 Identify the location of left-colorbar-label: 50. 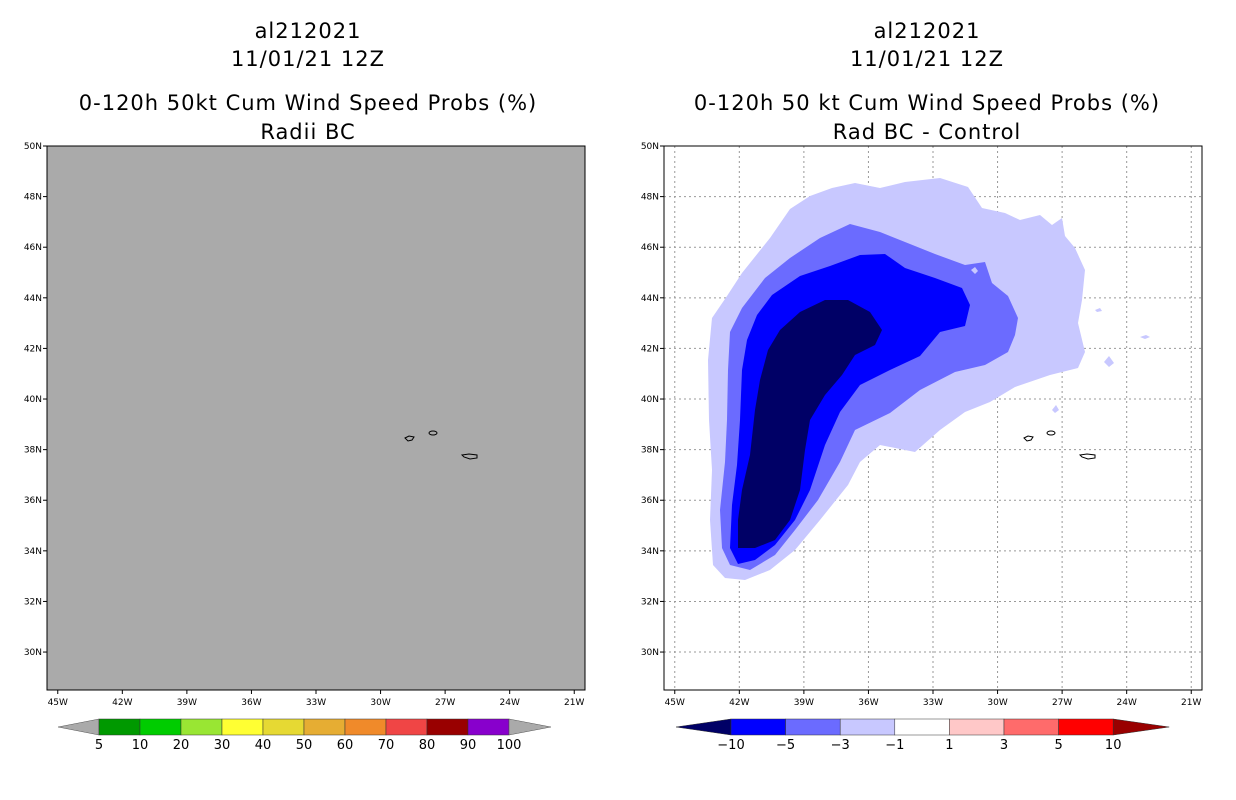
(304, 745).